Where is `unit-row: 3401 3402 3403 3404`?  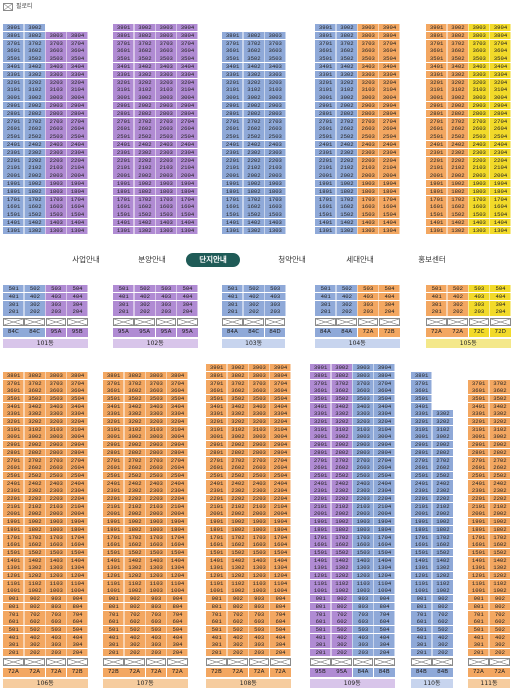
unit-row: 3401 3402 3403 3404 is located at coordinates (156, 67).